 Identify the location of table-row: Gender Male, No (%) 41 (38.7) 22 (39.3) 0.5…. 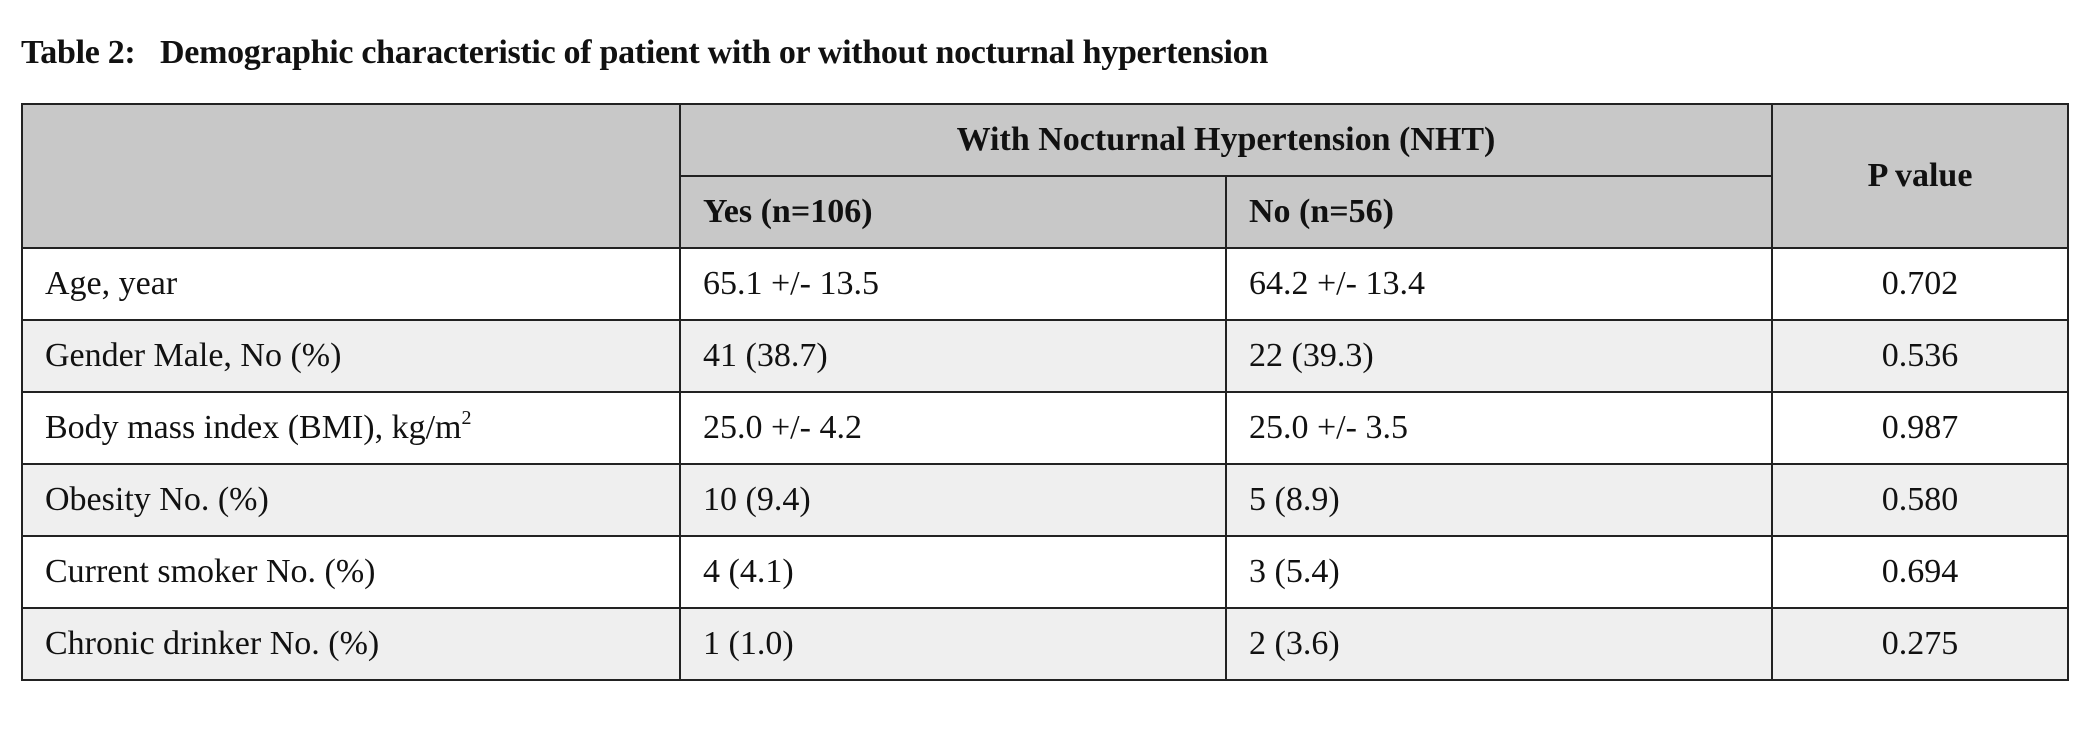
(1045, 356).